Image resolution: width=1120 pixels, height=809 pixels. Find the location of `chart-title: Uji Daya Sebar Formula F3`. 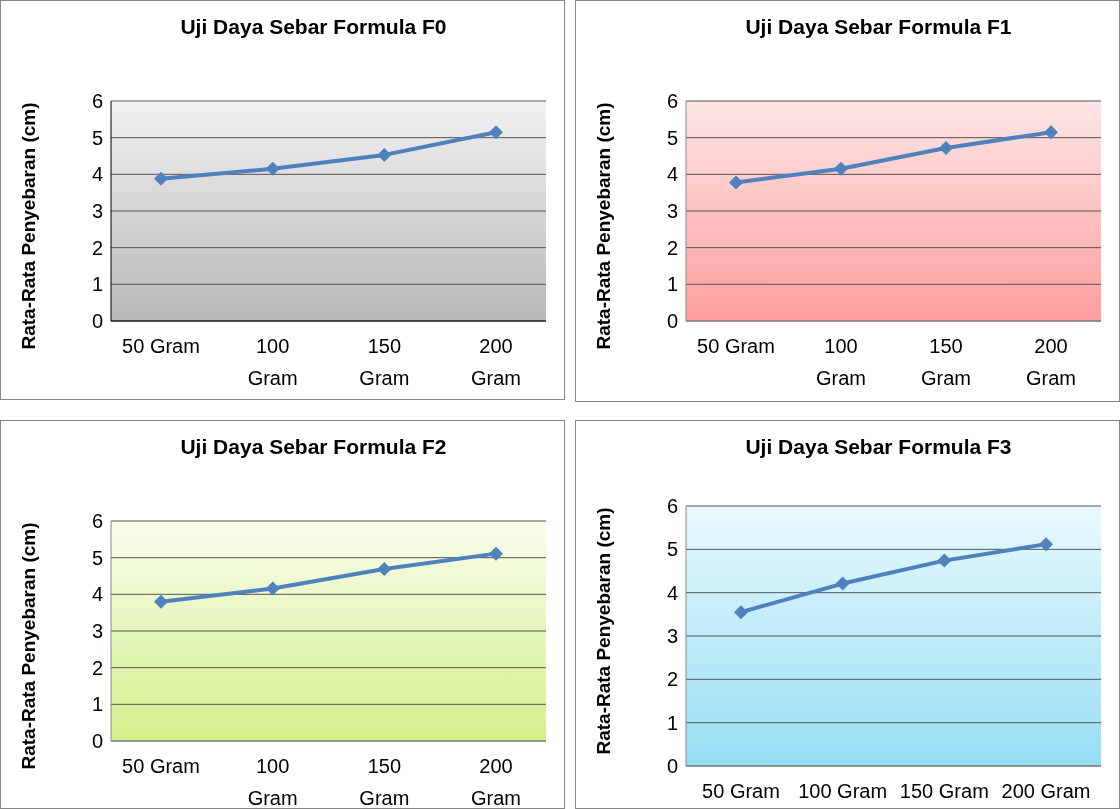

chart-title: Uji Daya Sebar Formula F3 is located at coordinates (878, 447).